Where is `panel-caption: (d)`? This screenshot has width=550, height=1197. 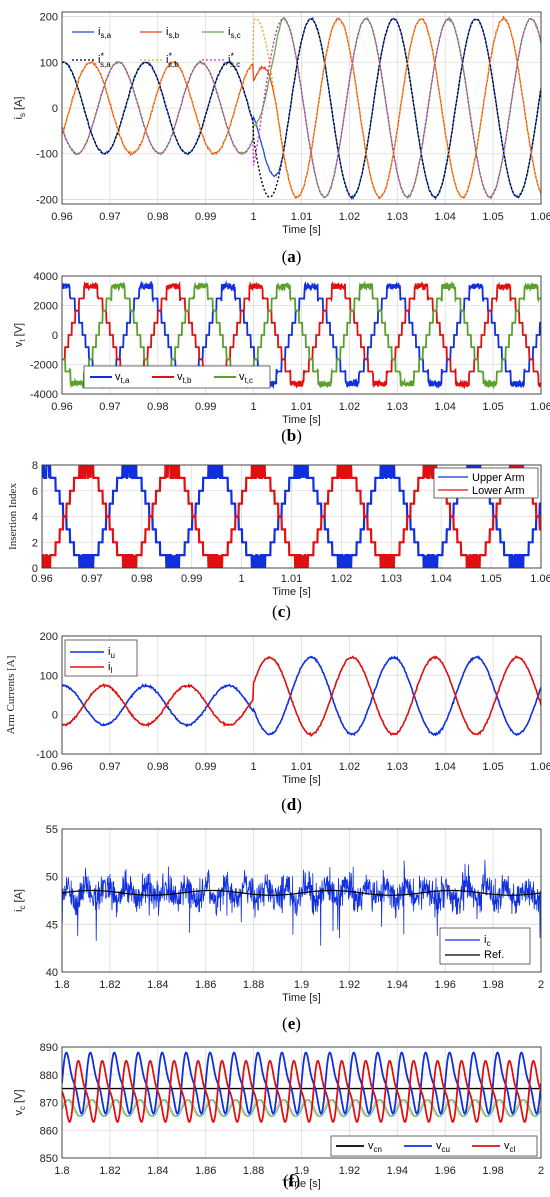
panel-caption: (d) is located at coordinates (291, 804).